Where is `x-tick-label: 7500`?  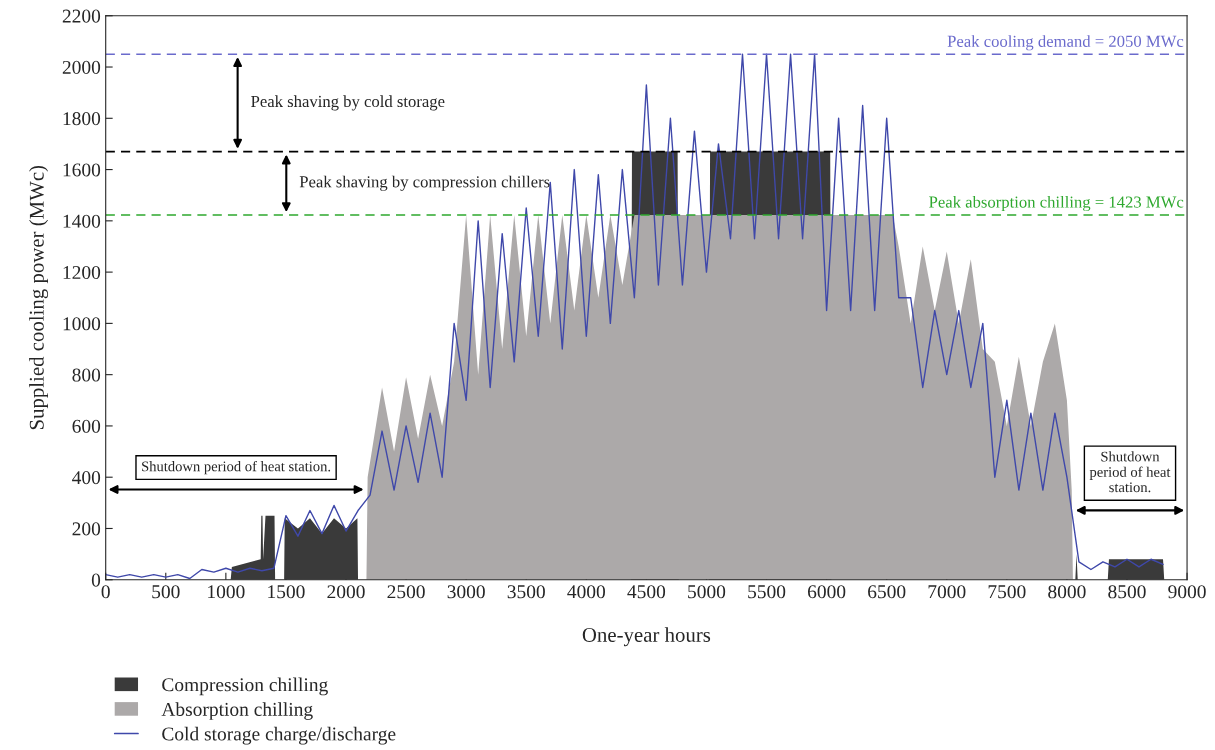 x-tick-label: 7500 is located at coordinates (1007, 592).